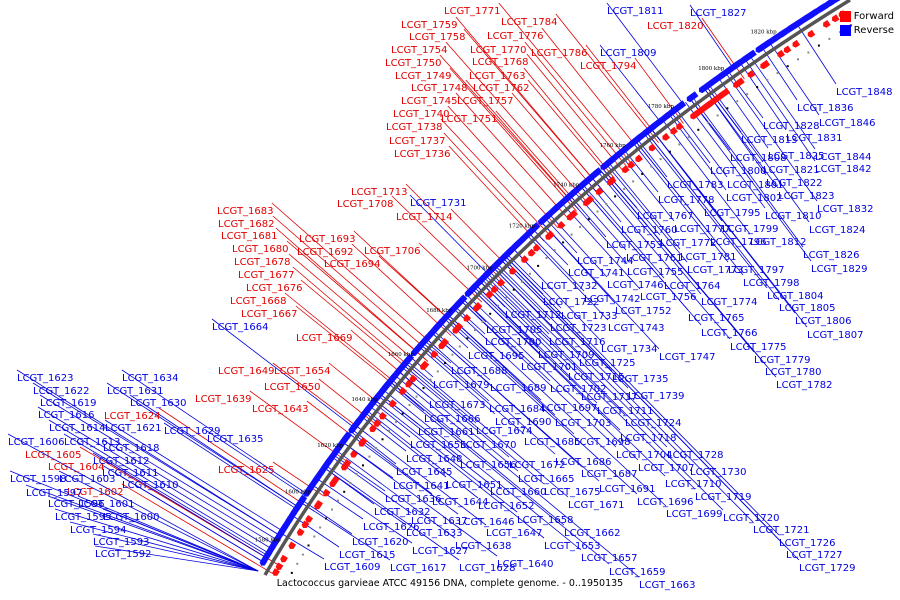 The image size is (900, 600). Describe the element at coordinates (133, 428) in the screenshot. I see `gene-label: LCGT_1621` at that location.